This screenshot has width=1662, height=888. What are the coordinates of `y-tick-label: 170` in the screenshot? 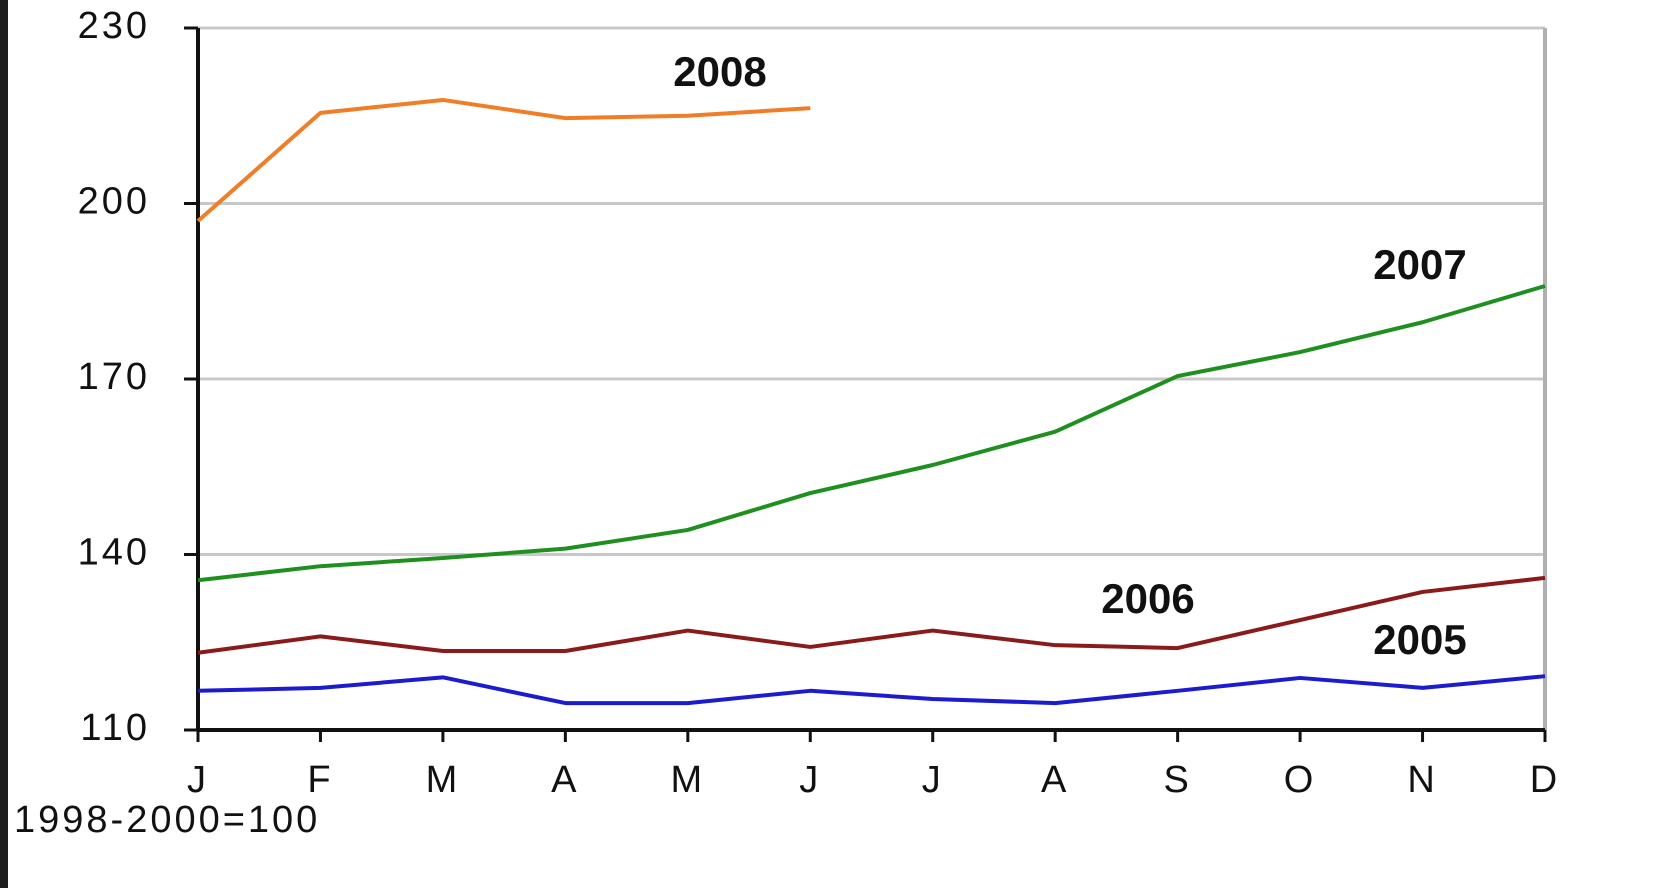 It's located at (114, 377).